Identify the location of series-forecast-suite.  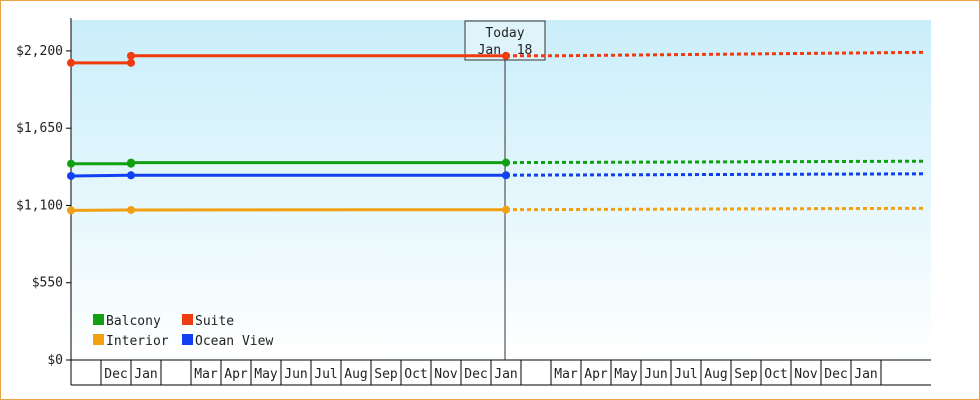
(716, 54).